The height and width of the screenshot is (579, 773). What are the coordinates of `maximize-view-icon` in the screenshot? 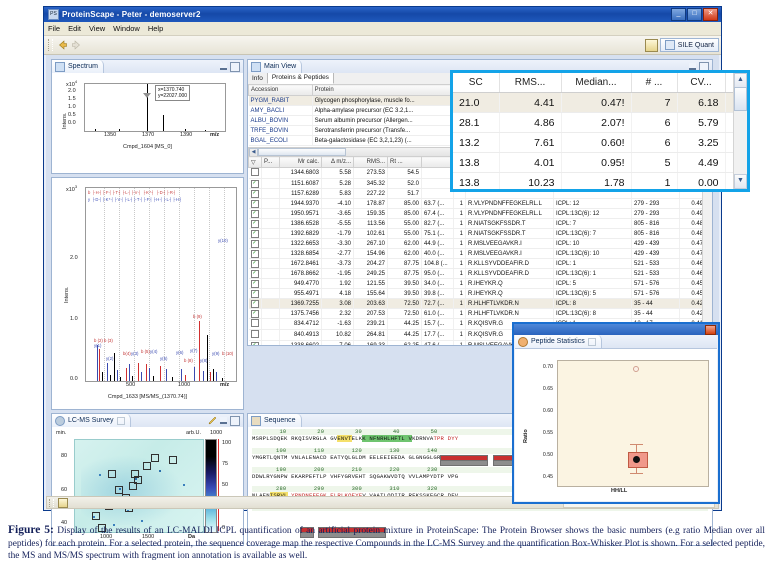 It's located at (235, 66).